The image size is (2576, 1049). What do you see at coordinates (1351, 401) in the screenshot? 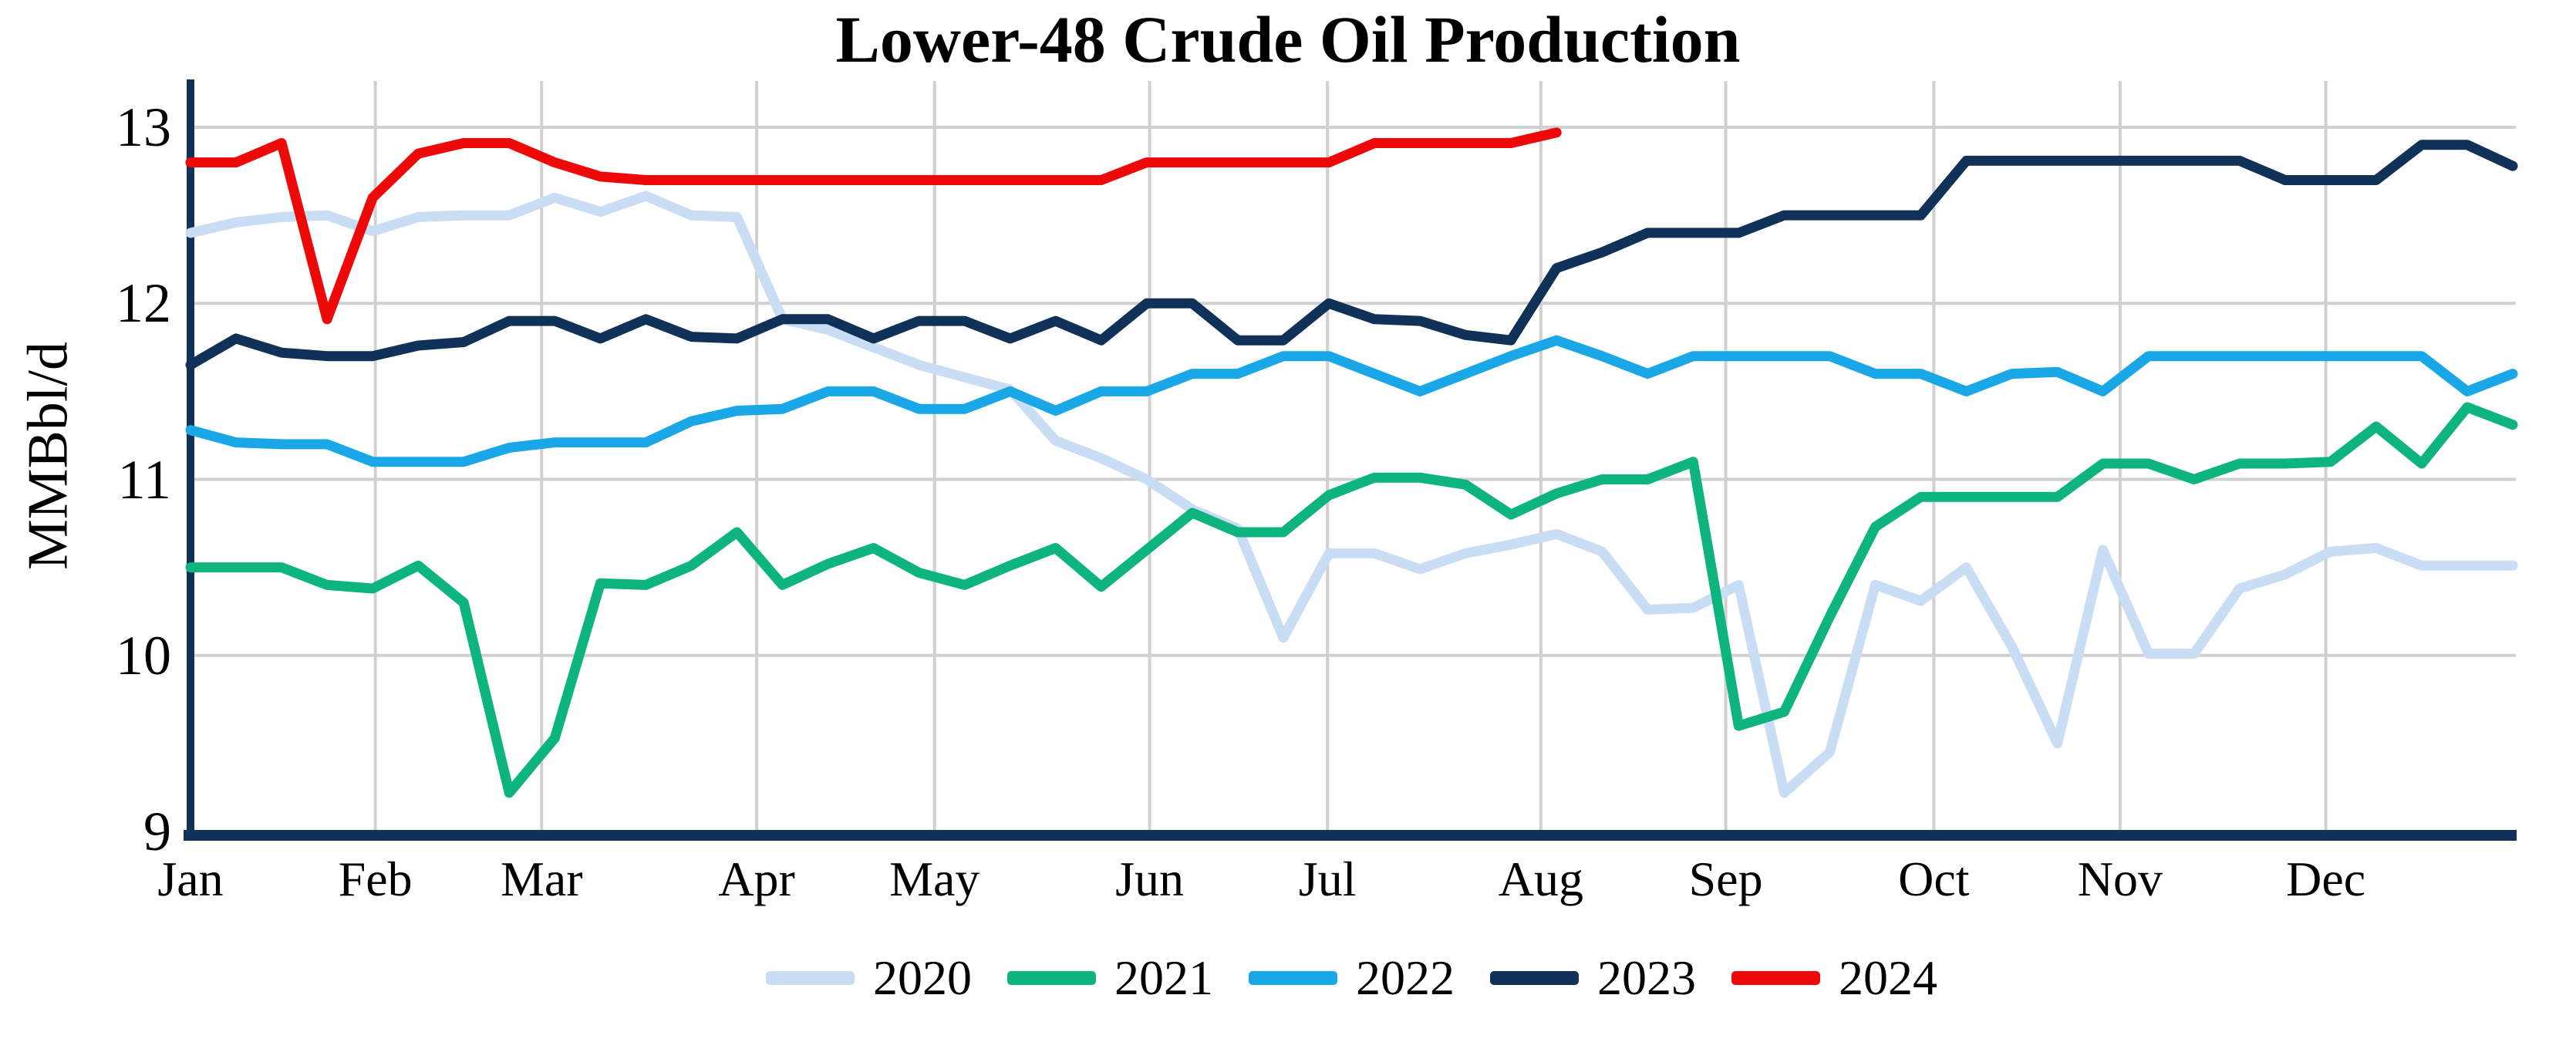
I see `series-line-2022` at bounding box center [1351, 401].